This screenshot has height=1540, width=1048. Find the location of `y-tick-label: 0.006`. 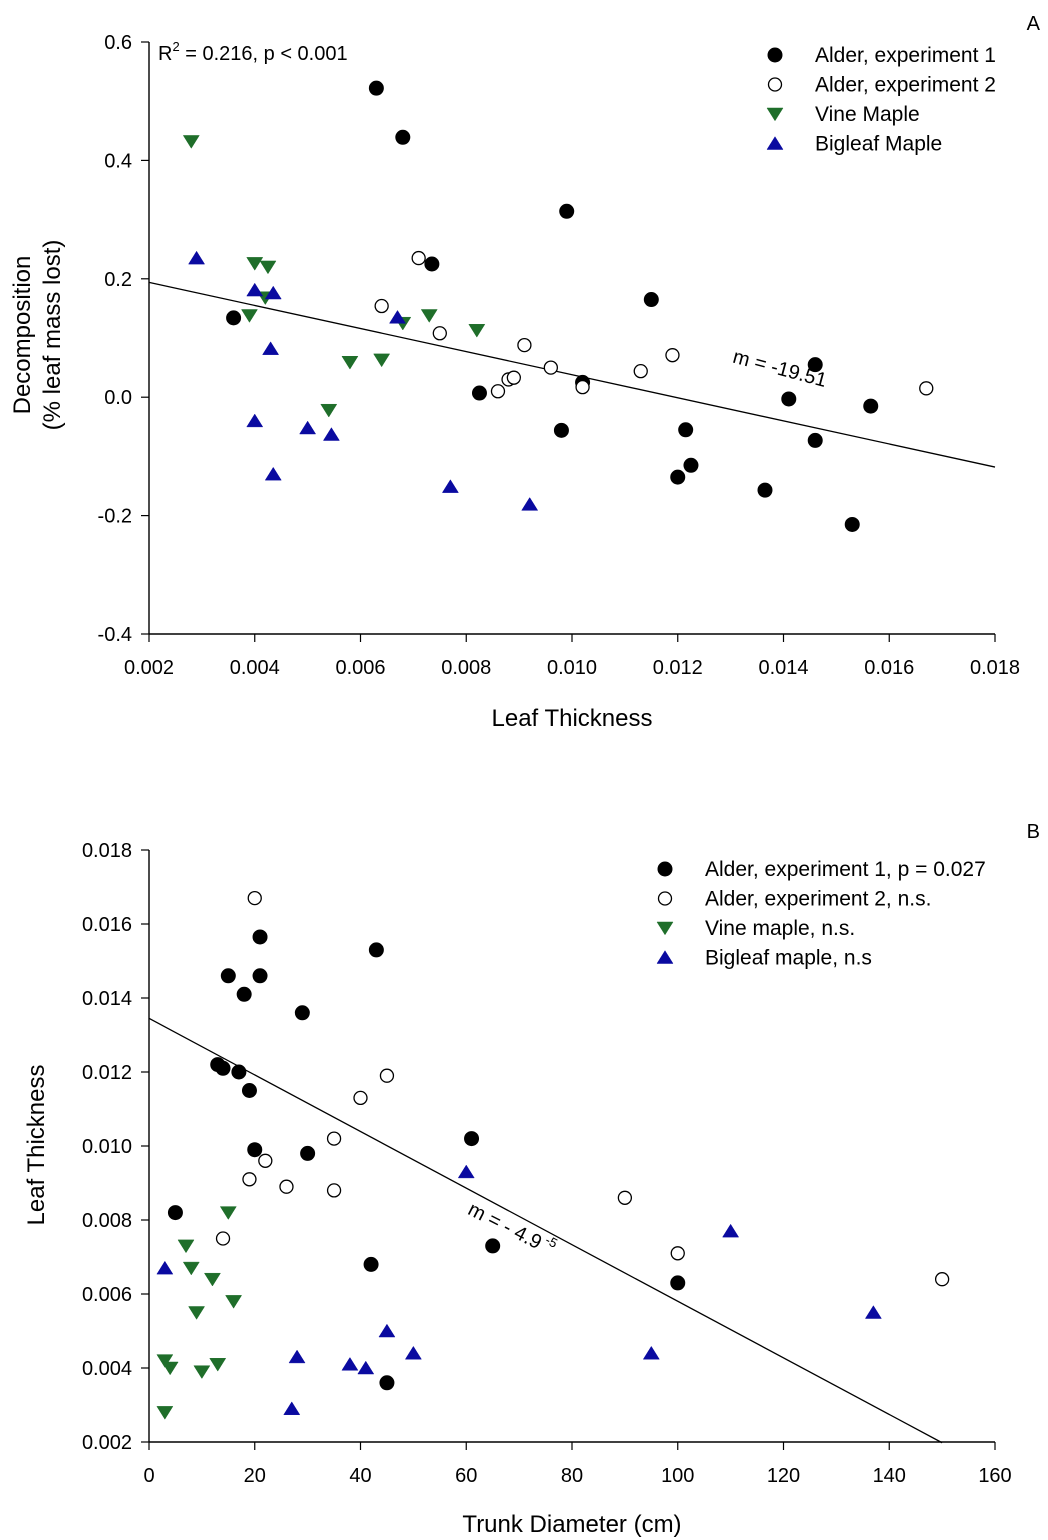

y-tick-label: 0.006 is located at coordinates (107, 1295).